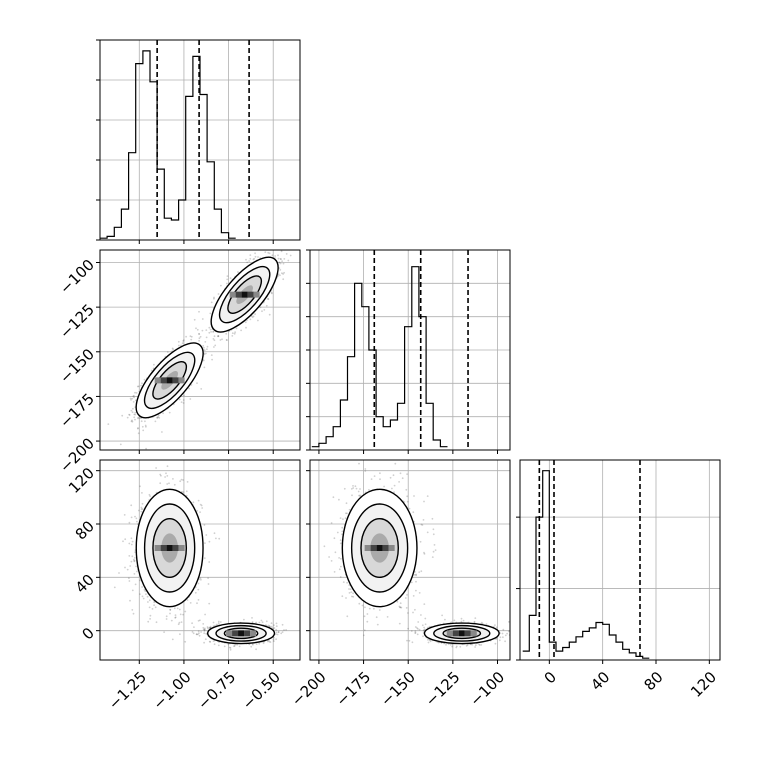  Describe the element at coordinates (309, 689) in the screenshot. I see `x-tick-label: −200` at that location.